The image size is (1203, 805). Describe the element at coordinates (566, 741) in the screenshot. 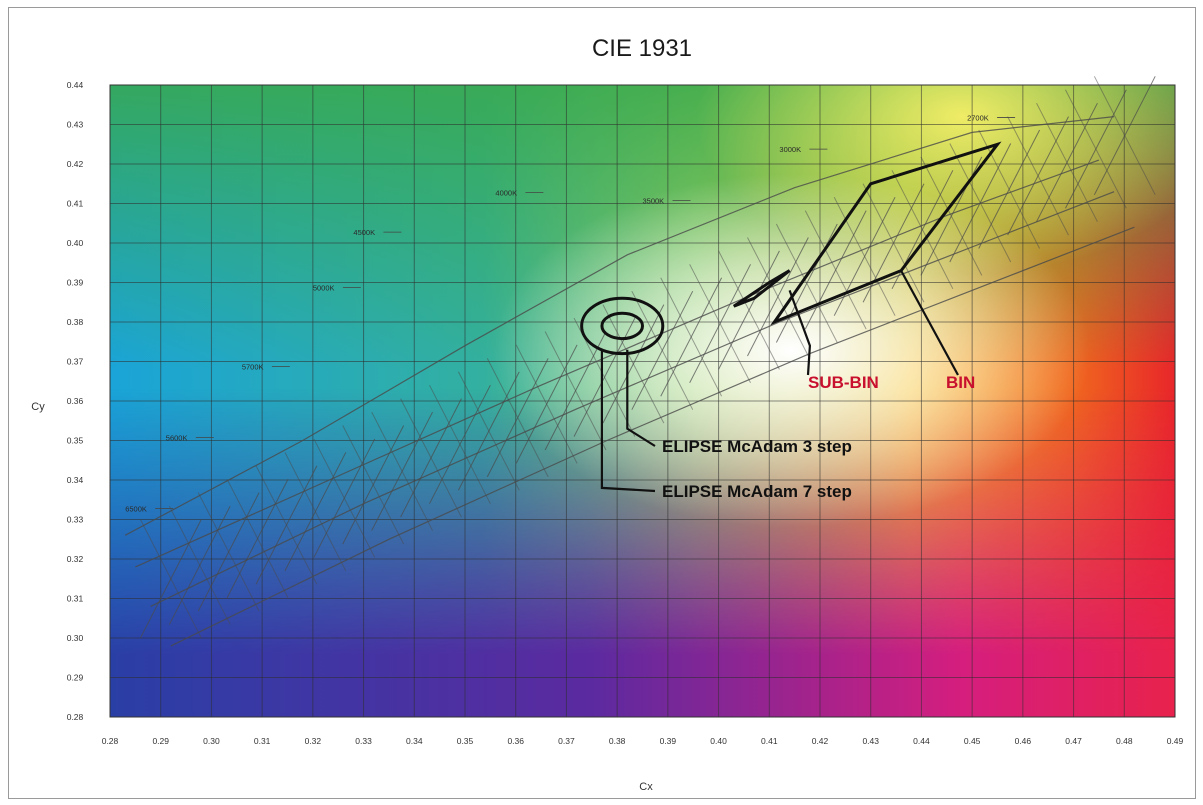

I see `x-tick-label: 0.37` at that location.